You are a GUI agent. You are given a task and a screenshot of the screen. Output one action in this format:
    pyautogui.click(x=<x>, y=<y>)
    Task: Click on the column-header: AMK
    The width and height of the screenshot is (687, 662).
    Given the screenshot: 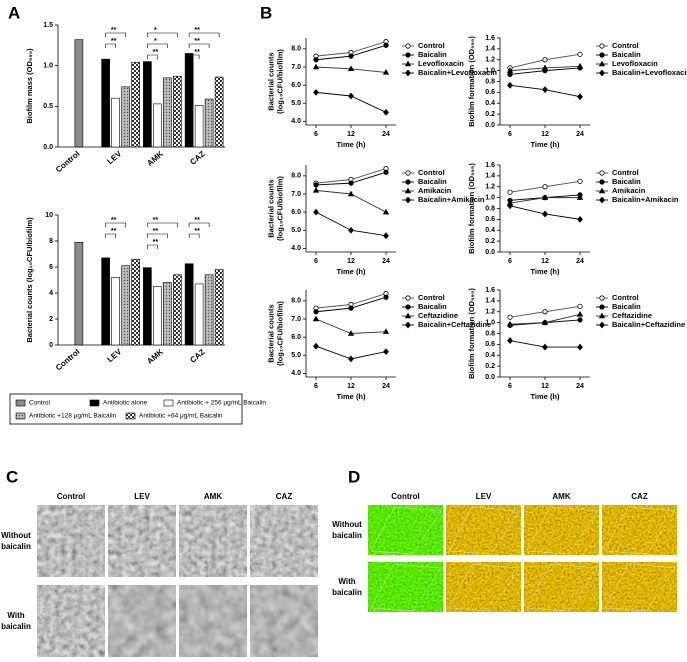 What is the action you would take?
    pyautogui.click(x=213, y=496)
    